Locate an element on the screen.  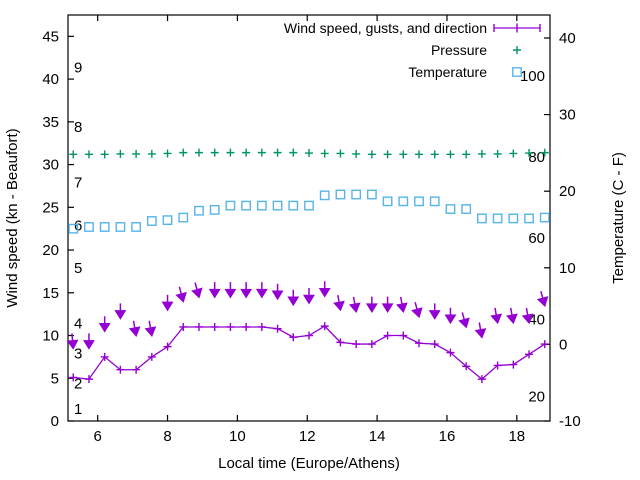
x-axis-title: Local time (Europe/Athens) is located at coordinates (309, 463).